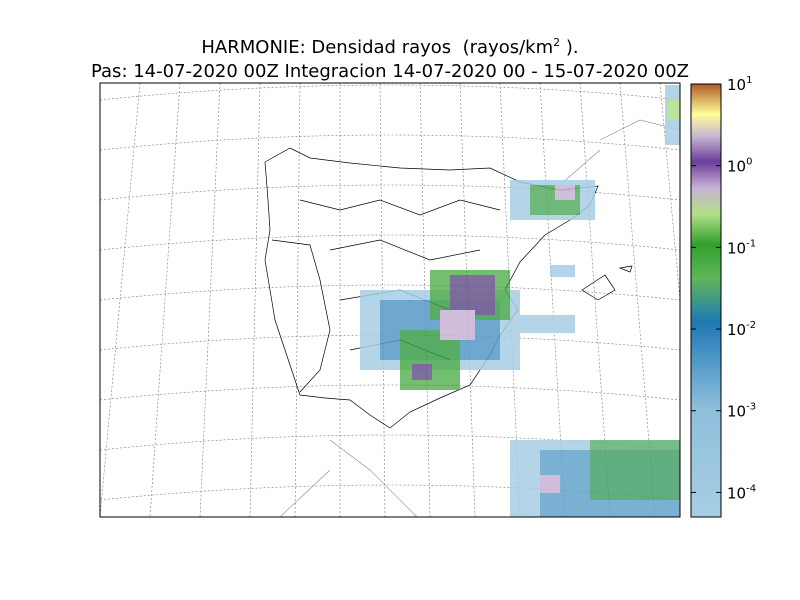 The height and width of the screenshot is (600, 800). Describe the element at coordinates (751, 325) in the screenshot. I see `tick-exponent: -2` at that location.